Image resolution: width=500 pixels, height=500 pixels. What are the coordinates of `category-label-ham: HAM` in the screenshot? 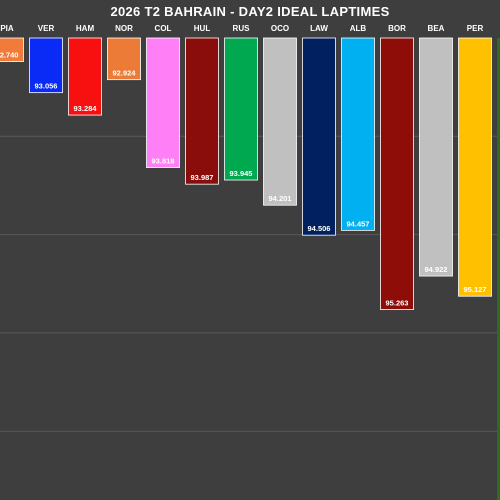 It's located at (85, 28).